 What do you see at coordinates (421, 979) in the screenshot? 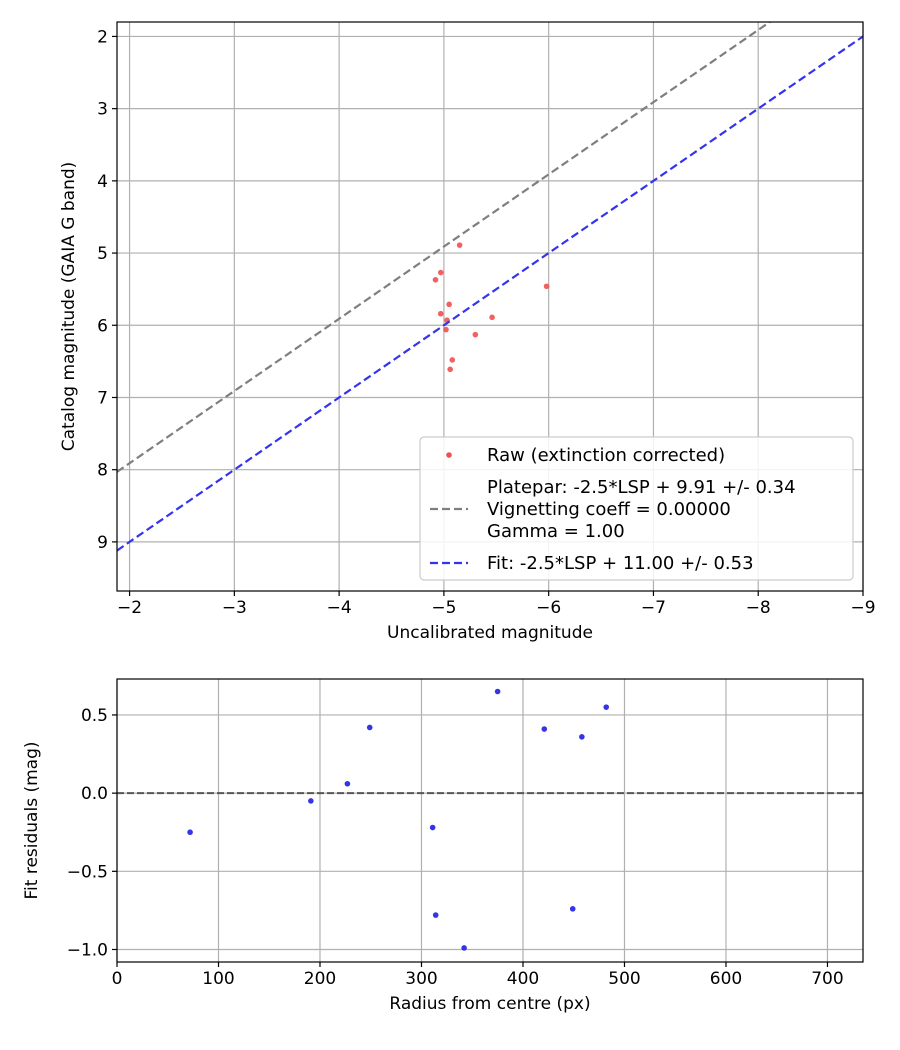
I see `x-tick-label: 300` at bounding box center [421, 979].